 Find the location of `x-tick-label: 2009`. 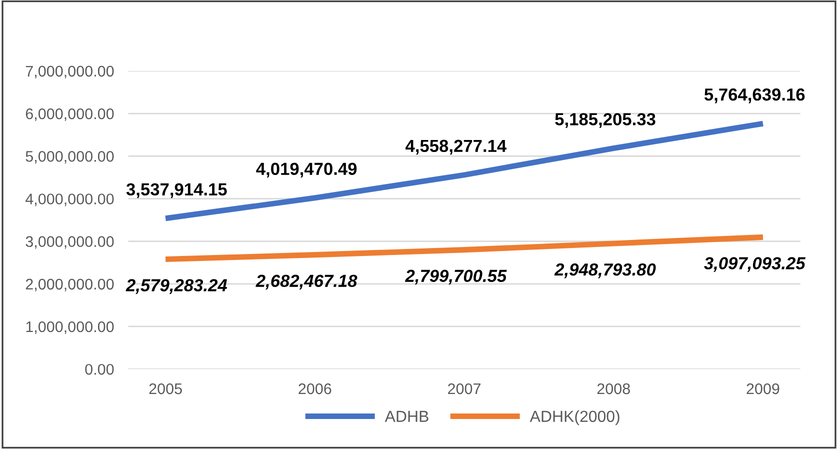

x-tick-label: 2009 is located at coordinates (763, 388).